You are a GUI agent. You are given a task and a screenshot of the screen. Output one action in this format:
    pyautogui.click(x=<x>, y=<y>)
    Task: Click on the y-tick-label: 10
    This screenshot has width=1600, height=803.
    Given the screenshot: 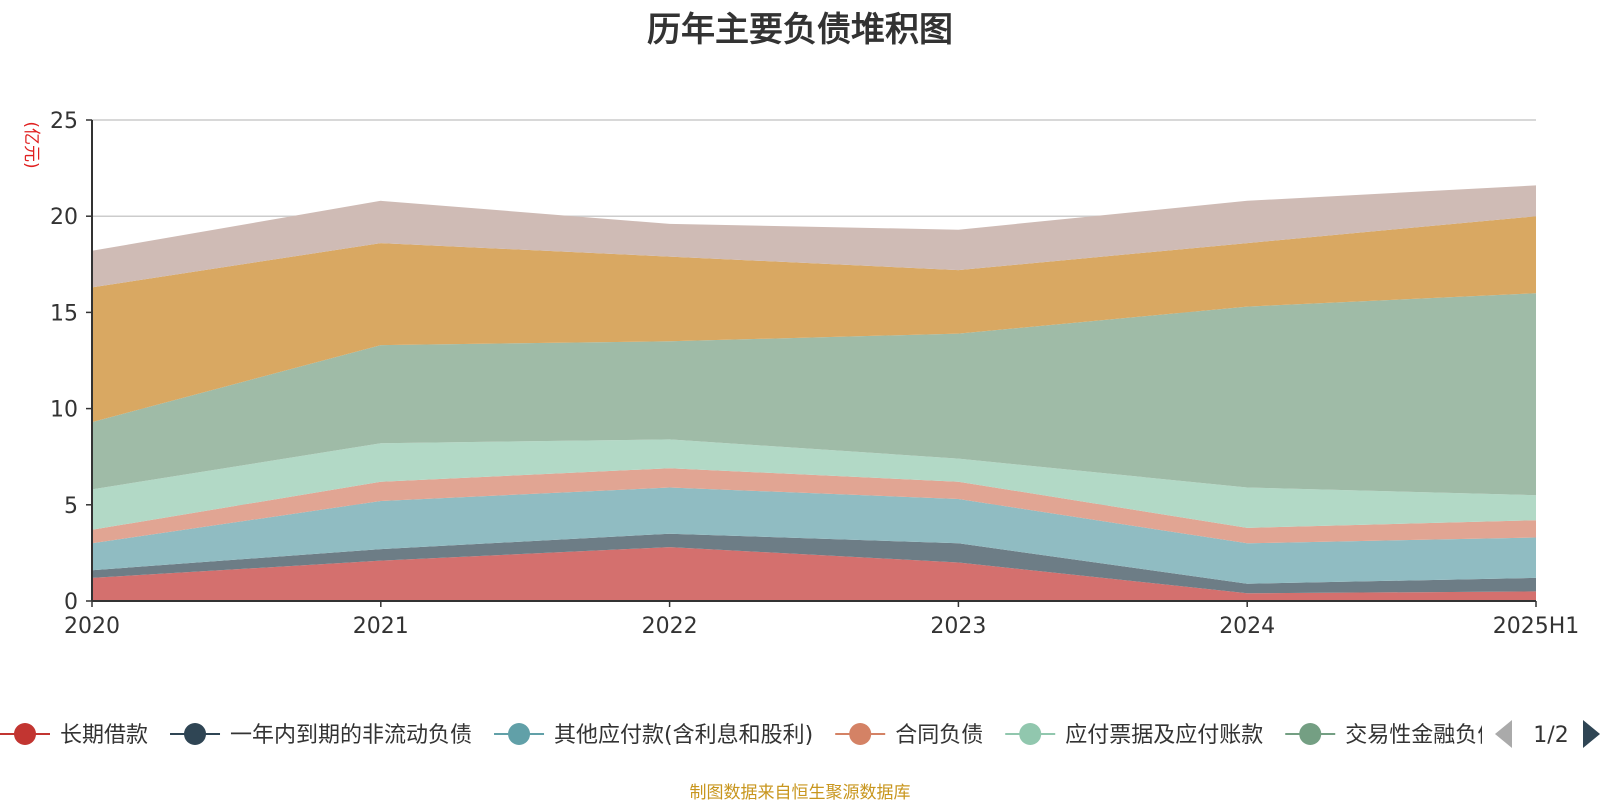 What is the action you would take?
    pyautogui.click(x=64, y=410)
    